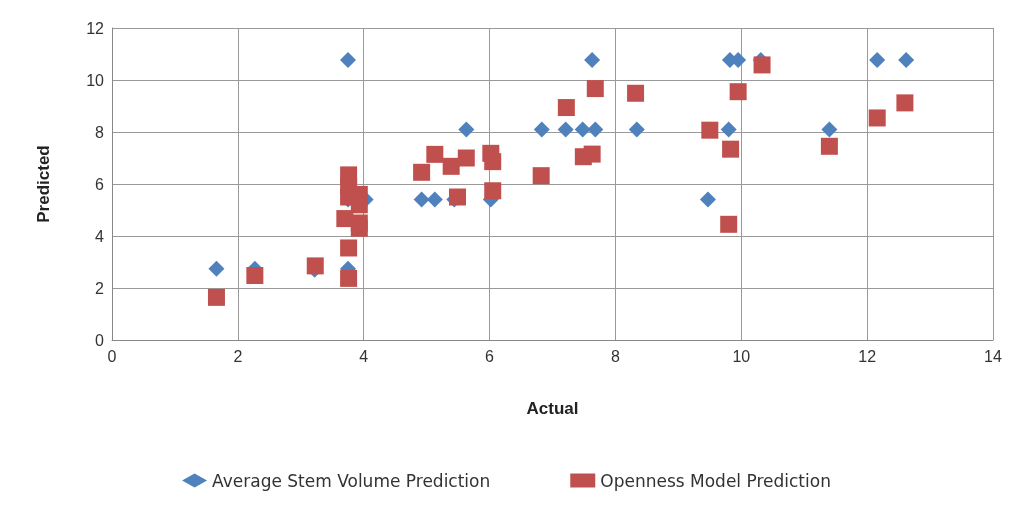  Describe the element at coordinates (351, 480) in the screenshot. I see `legend-label: Average Stem Volume Prediction` at that location.